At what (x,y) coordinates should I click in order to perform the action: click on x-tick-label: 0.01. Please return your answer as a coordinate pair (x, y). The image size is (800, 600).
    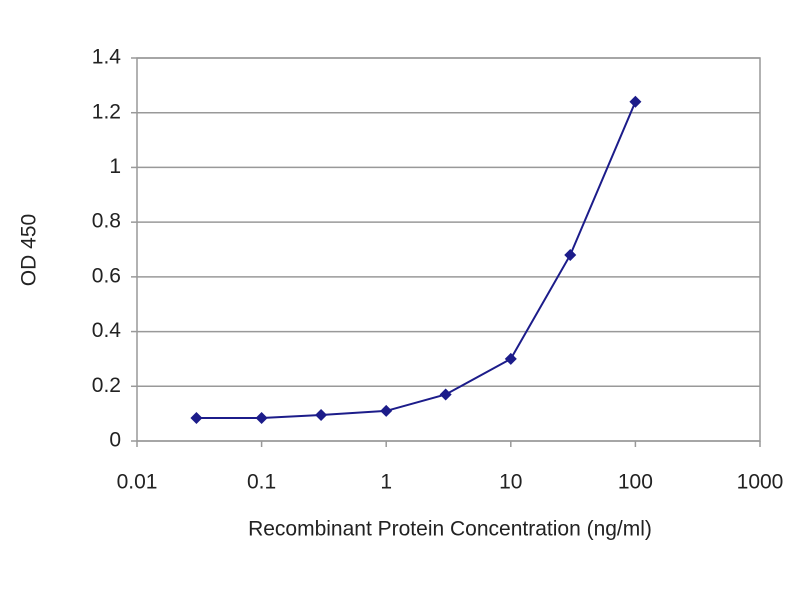
    Looking at the image, I should click on (137, 482).